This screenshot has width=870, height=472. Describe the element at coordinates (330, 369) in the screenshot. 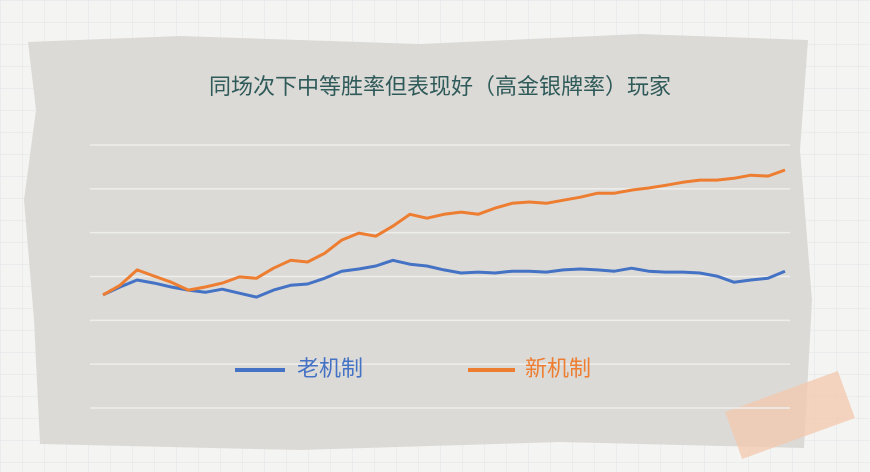

I see `legend-label: 老机制` at that location.